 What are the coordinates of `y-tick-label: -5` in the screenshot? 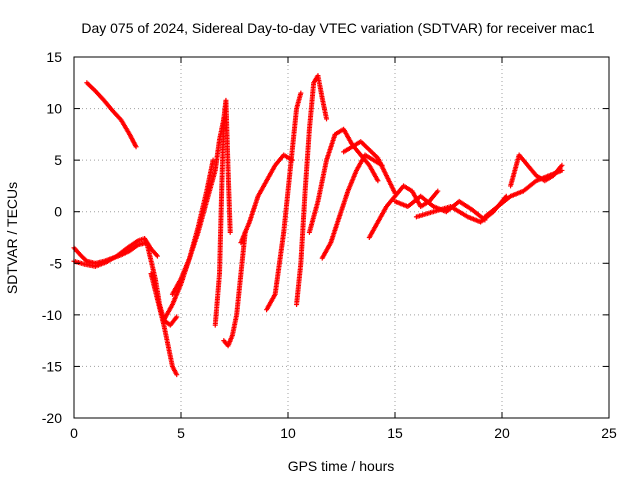 It's located at (56, 263).